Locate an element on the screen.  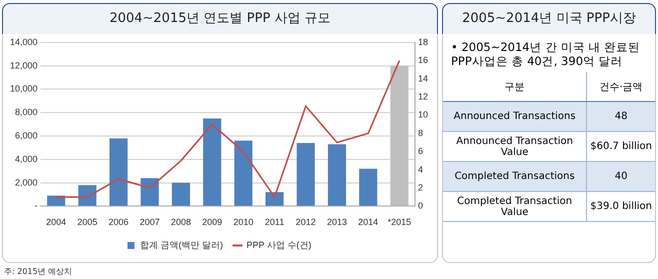
text: 48 is located at coordinates (620, 117).